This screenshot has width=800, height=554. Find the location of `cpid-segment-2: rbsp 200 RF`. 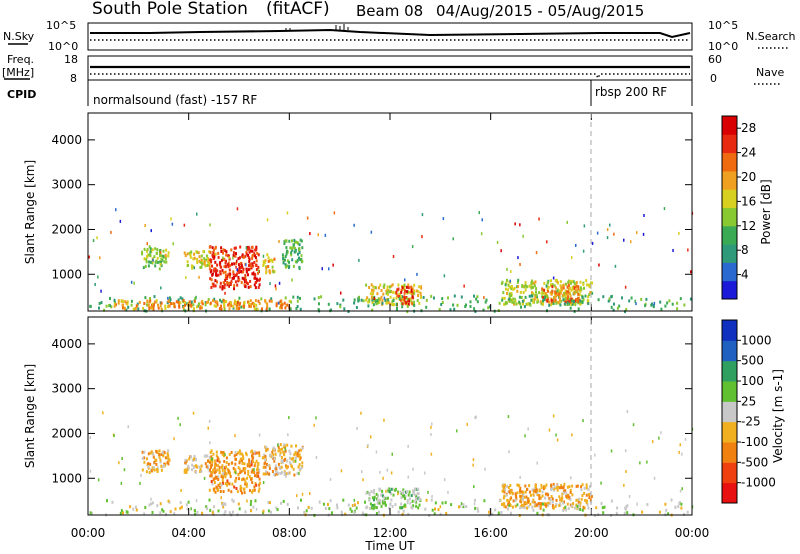

cpid-segment-2: rbsp 200 RF is located at coordinates (631, 92).